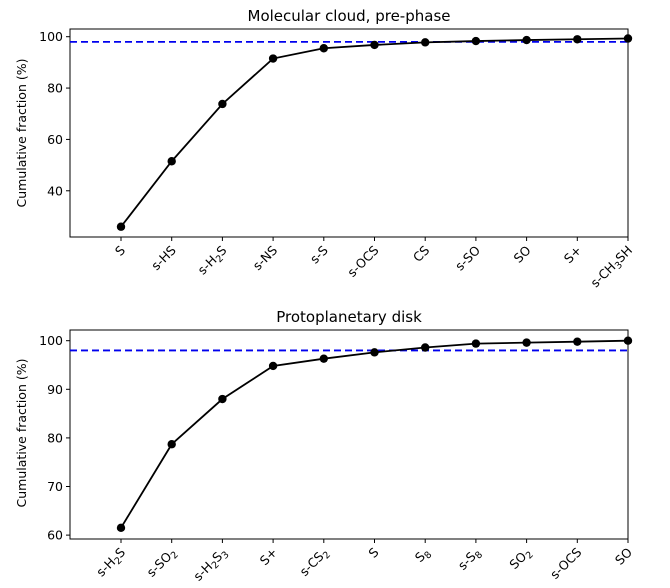  I want to click on x-tick-label: s-H2S3, so click(210, 565).